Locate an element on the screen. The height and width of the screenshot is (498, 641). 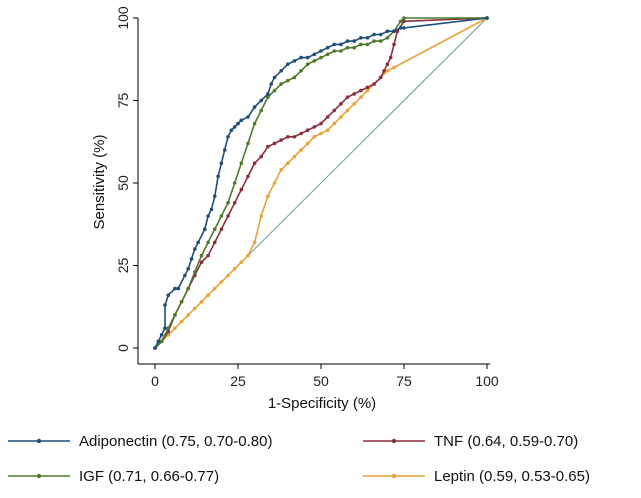
legend-label-igf: IGF (0.71, 0.66-0.77) is located at coordinates (149, 476).